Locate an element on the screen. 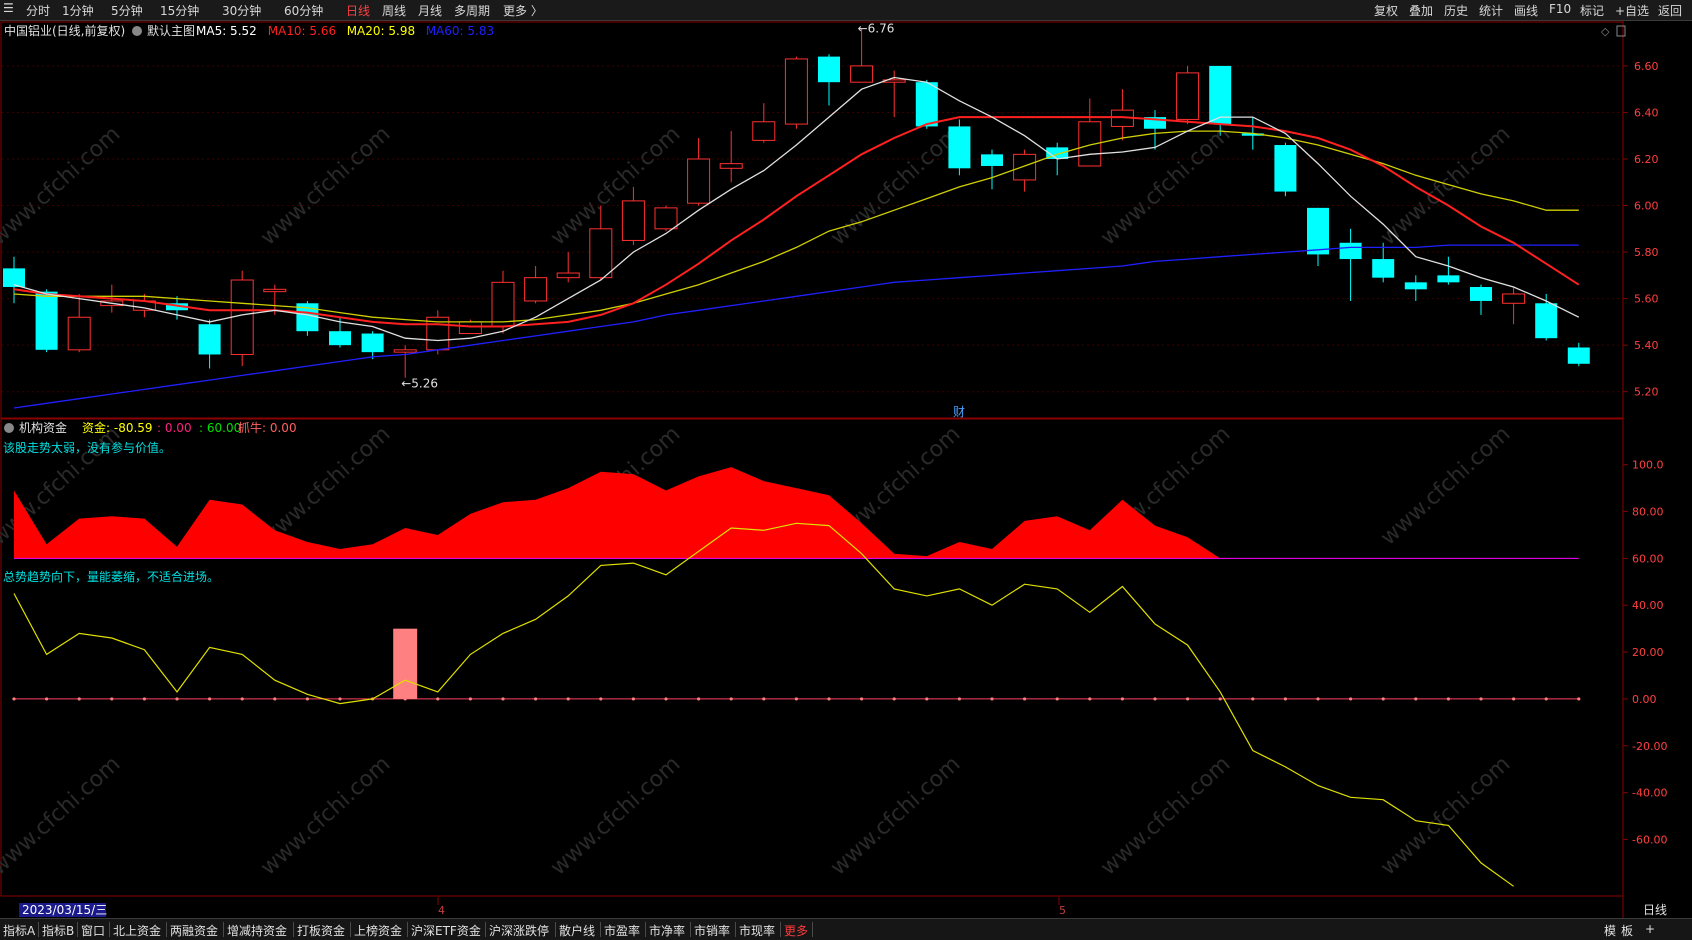 The image size is (1692, 940). indicator-toggle-icon is located at coordinates (9, 428).